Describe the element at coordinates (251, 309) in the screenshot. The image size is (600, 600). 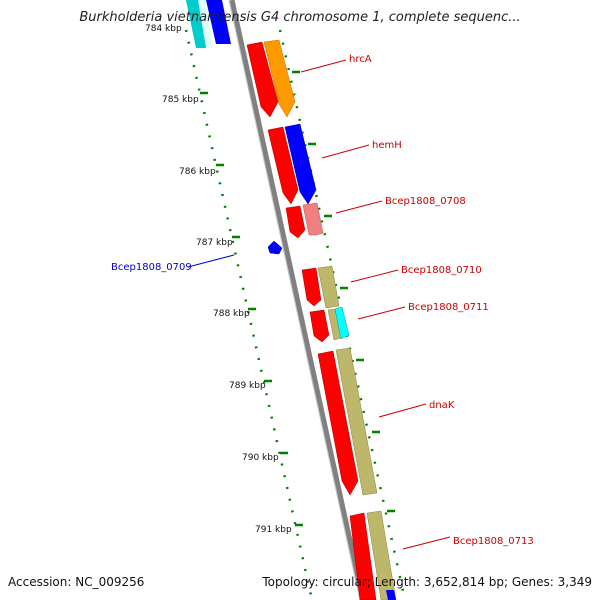
I see `inner-major-ticks` at that location.